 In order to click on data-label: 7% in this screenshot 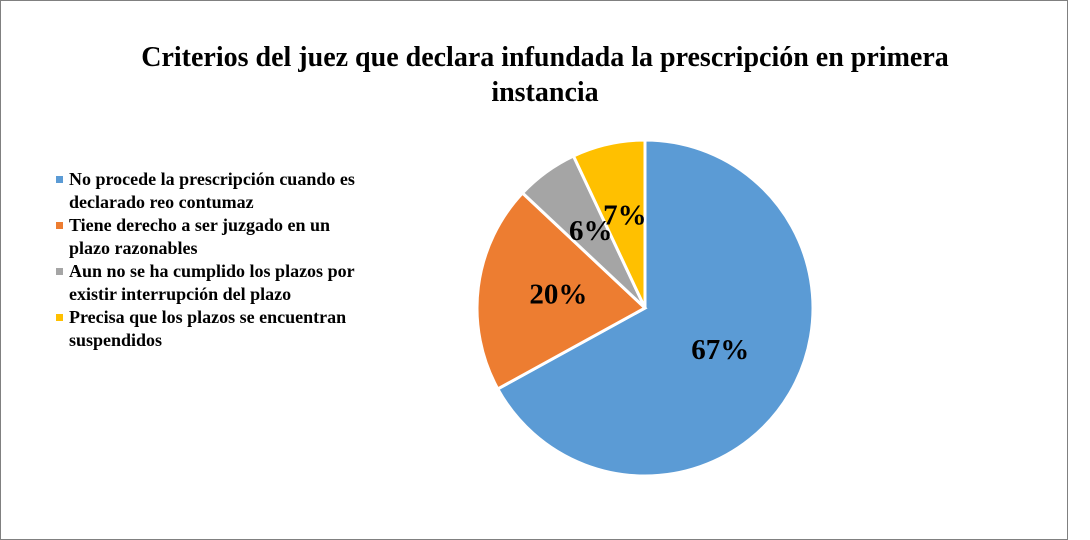, I will do `click(625, 215)`.